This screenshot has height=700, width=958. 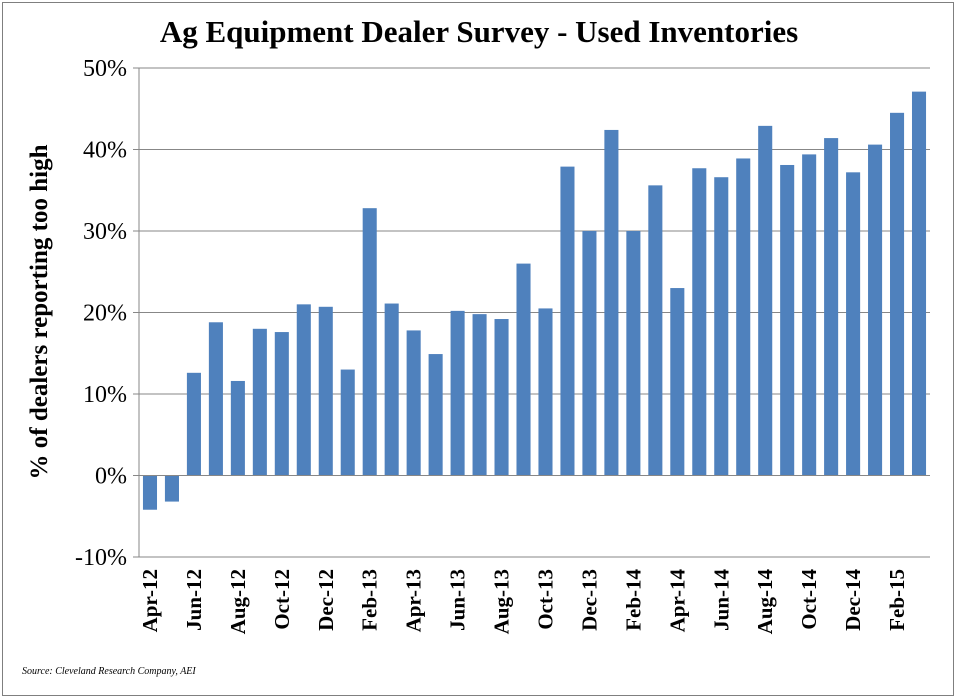 I want to click on x-tick-label: Jun-12, so click(x=194, y=600).